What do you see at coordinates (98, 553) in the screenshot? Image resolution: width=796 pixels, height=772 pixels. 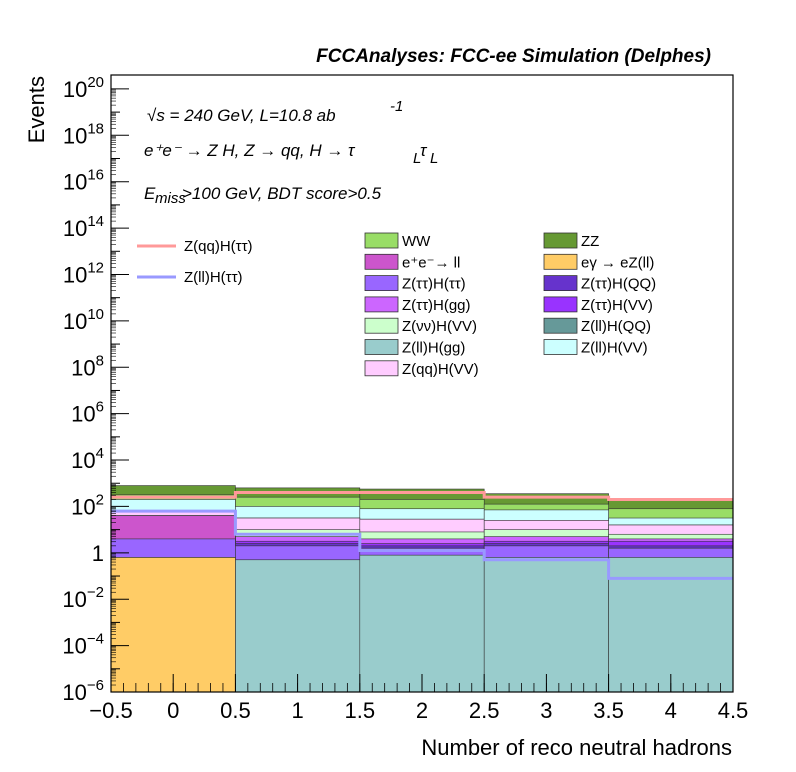 I see `y-tick-label: 1` at bounding box center [98, 553].